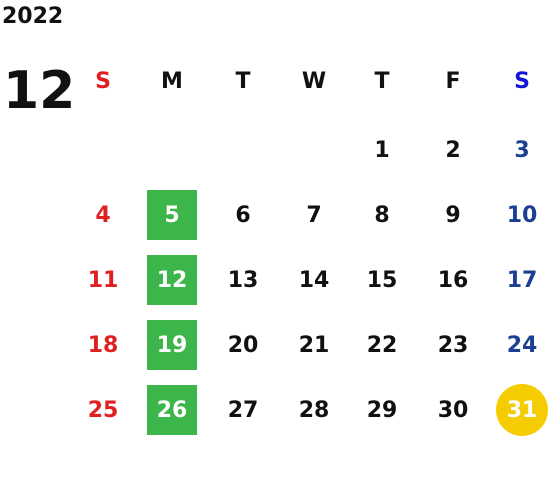 The height and width of the screenshot is (503, 548). Describe the element at coordinates (313, 215) in the screenshot. I see `day: 7` at that location.